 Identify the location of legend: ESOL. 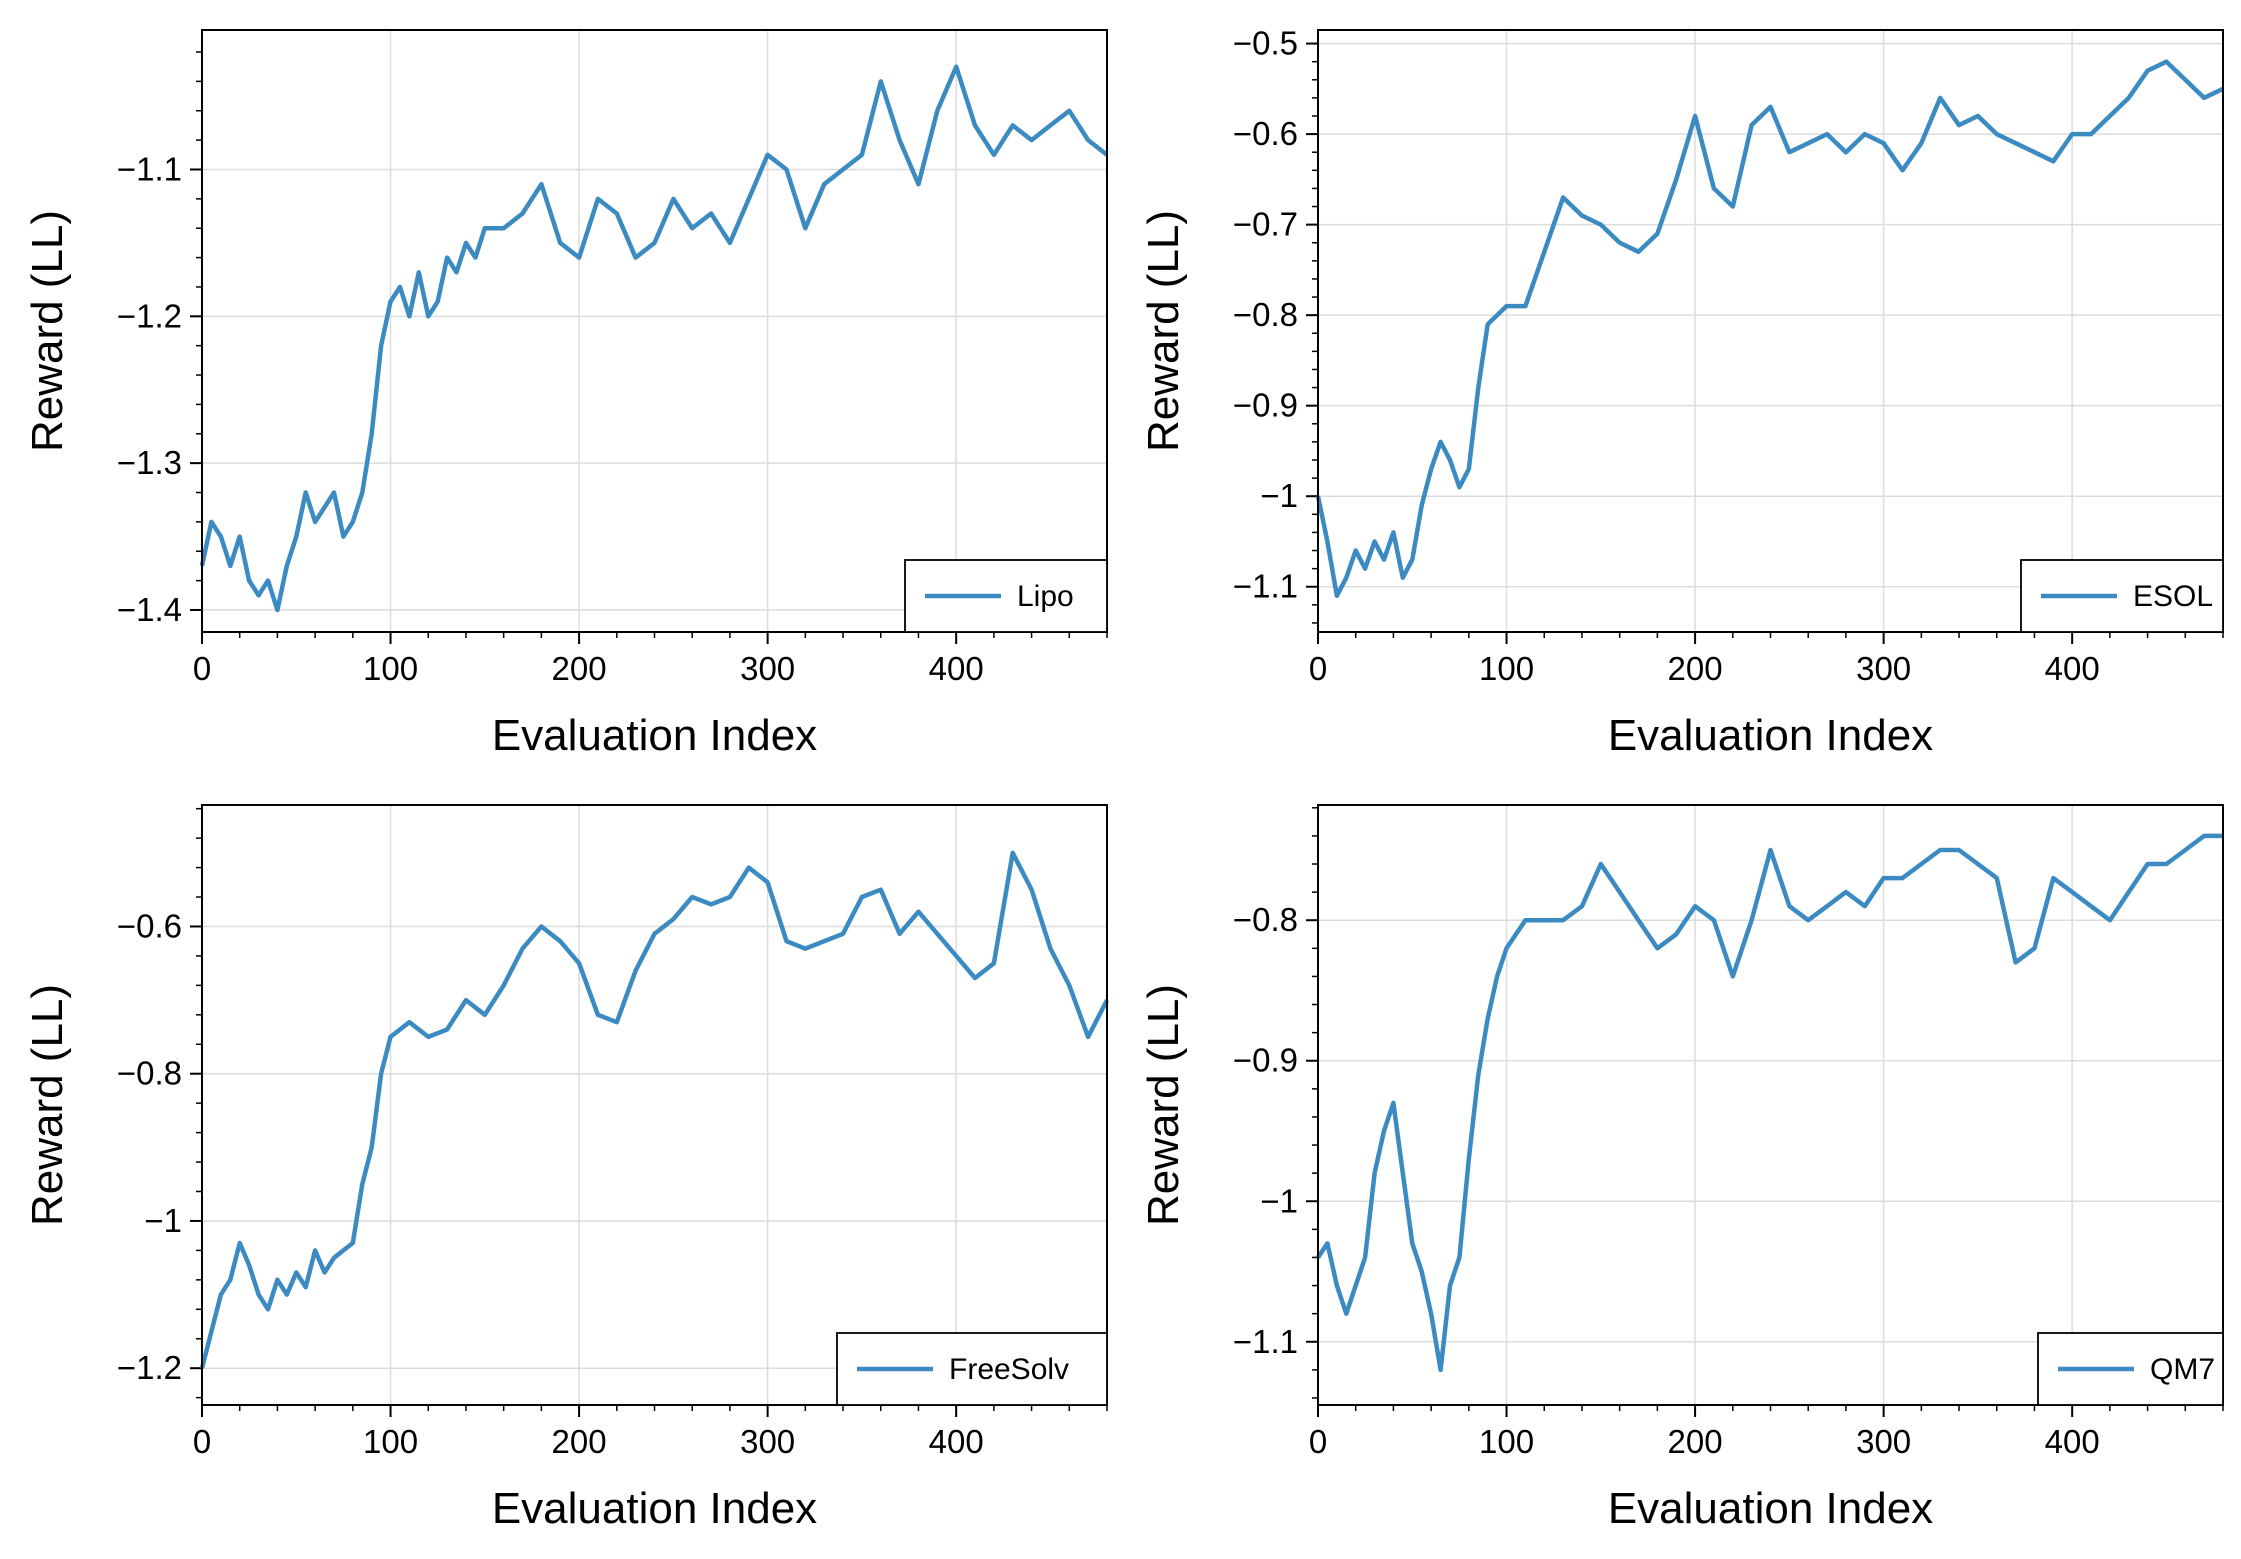
(2122, 596).